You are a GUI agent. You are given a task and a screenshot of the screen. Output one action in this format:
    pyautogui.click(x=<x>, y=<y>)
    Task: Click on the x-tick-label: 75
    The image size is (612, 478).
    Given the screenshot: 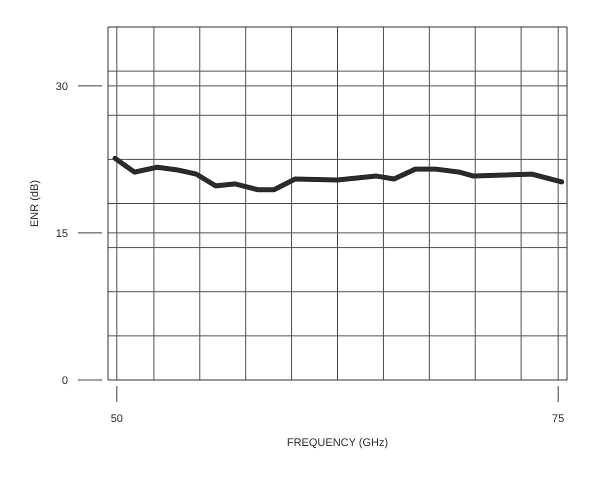 What is the action you would take?
    pyautogui.click(x=558, y=419)
    